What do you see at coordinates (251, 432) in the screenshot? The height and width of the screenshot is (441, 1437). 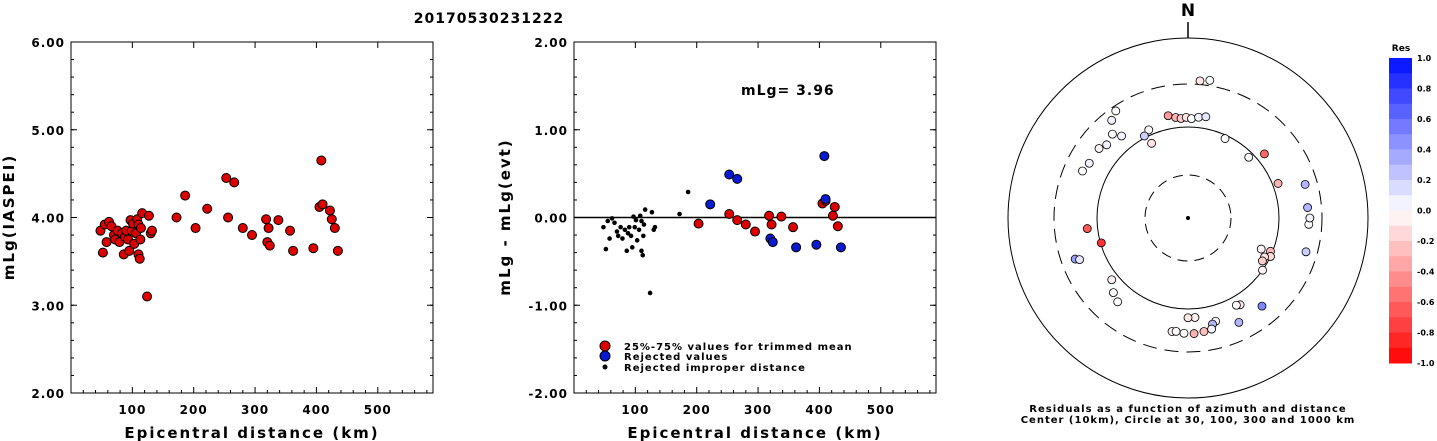 I see `magnitude-x-axis-label: Epicentral distance (km)` at bounding box center [251, 432].